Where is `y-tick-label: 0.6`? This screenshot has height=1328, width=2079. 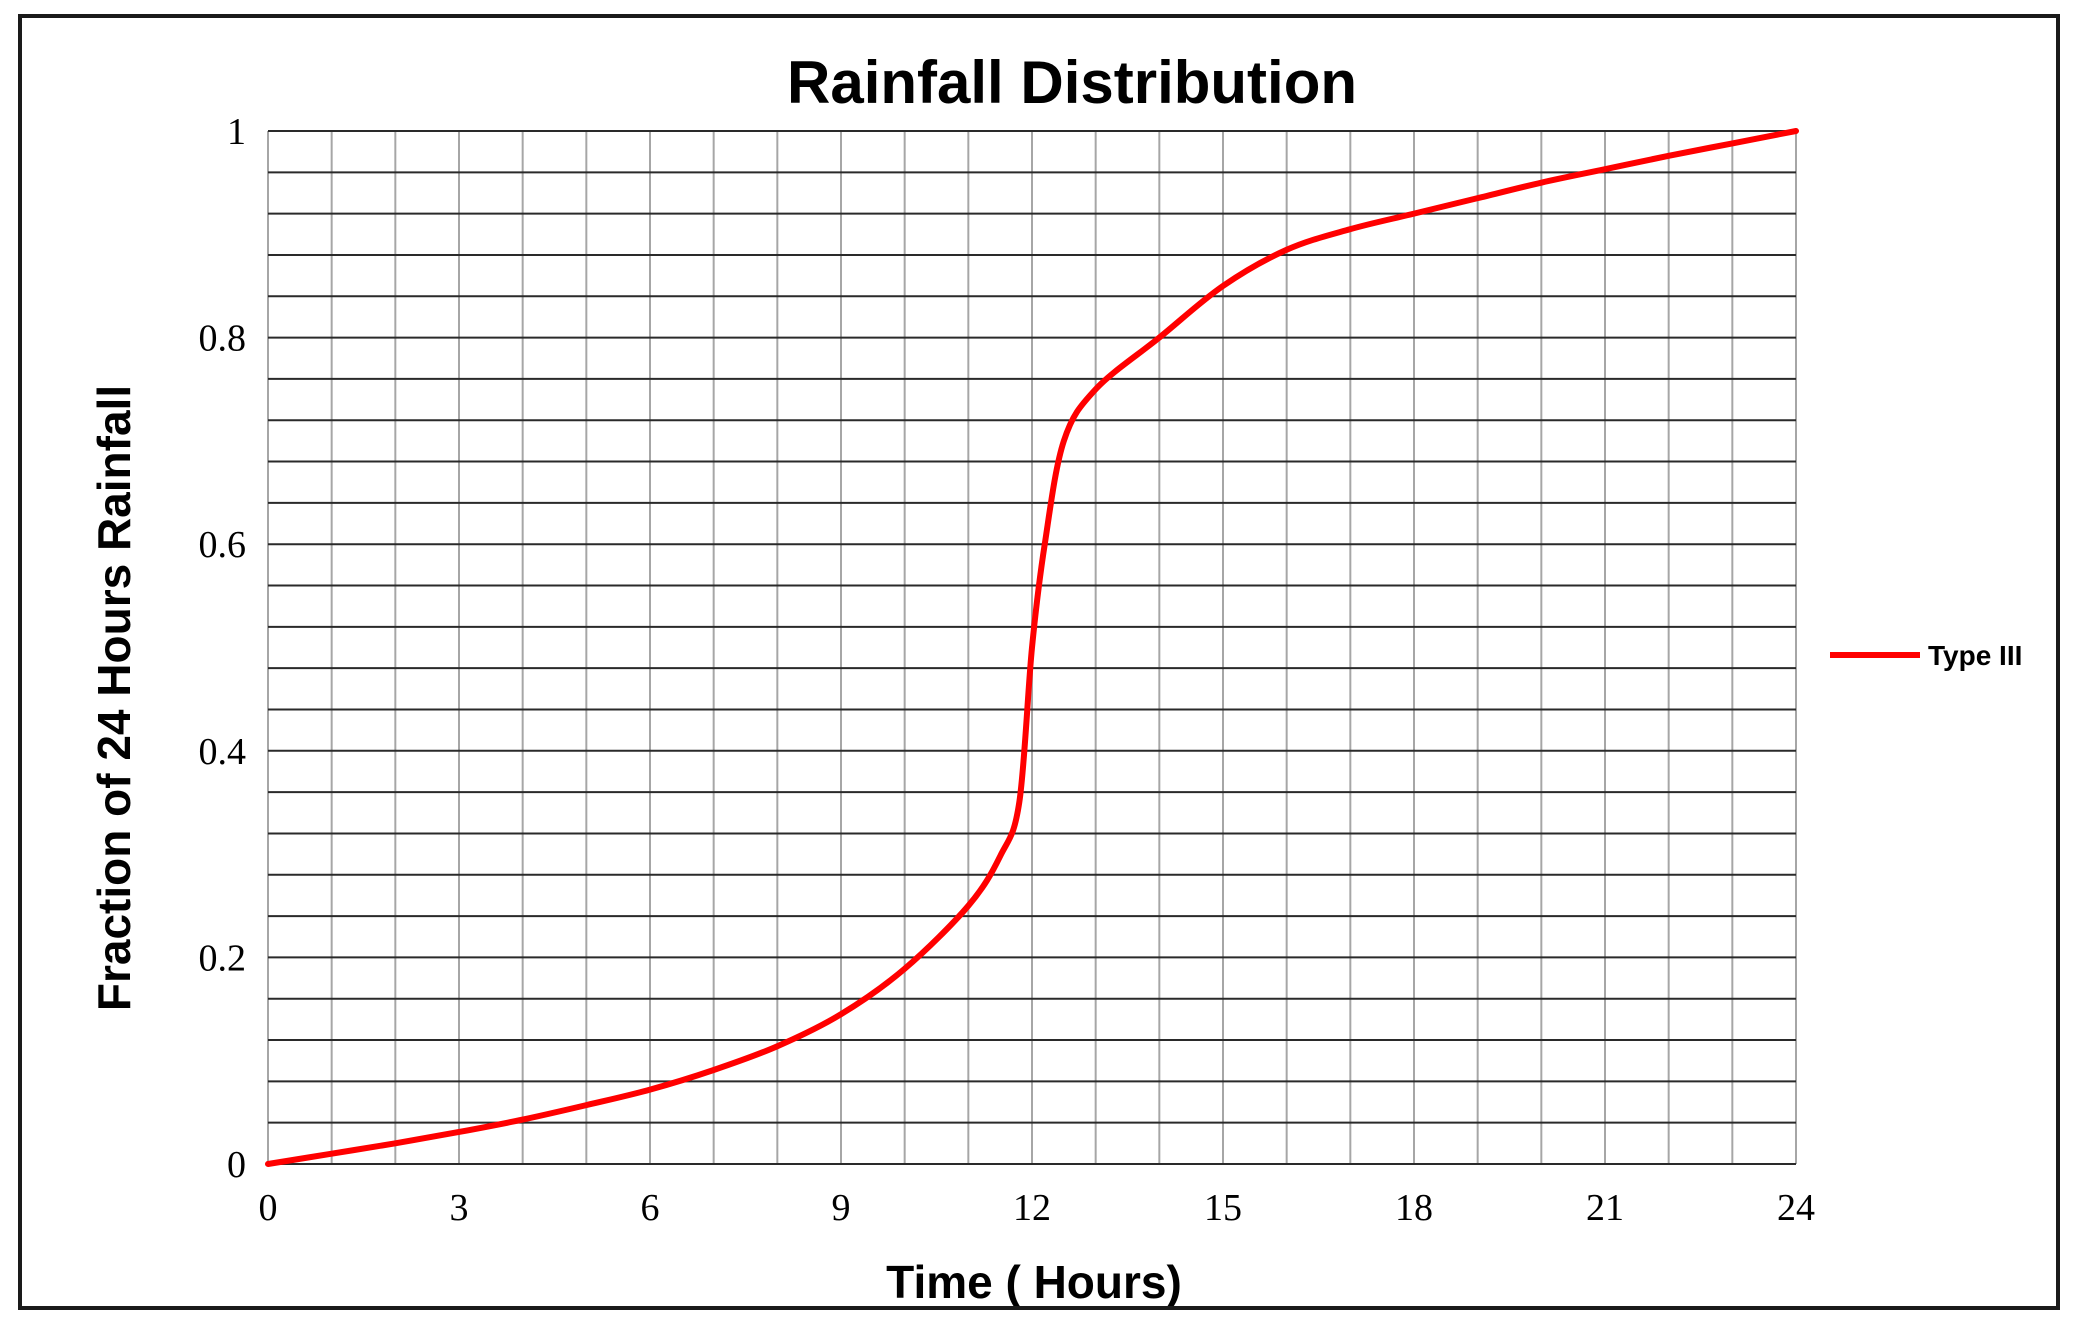 y-tick-label: 0.6 is located at coordinates (223, 545).